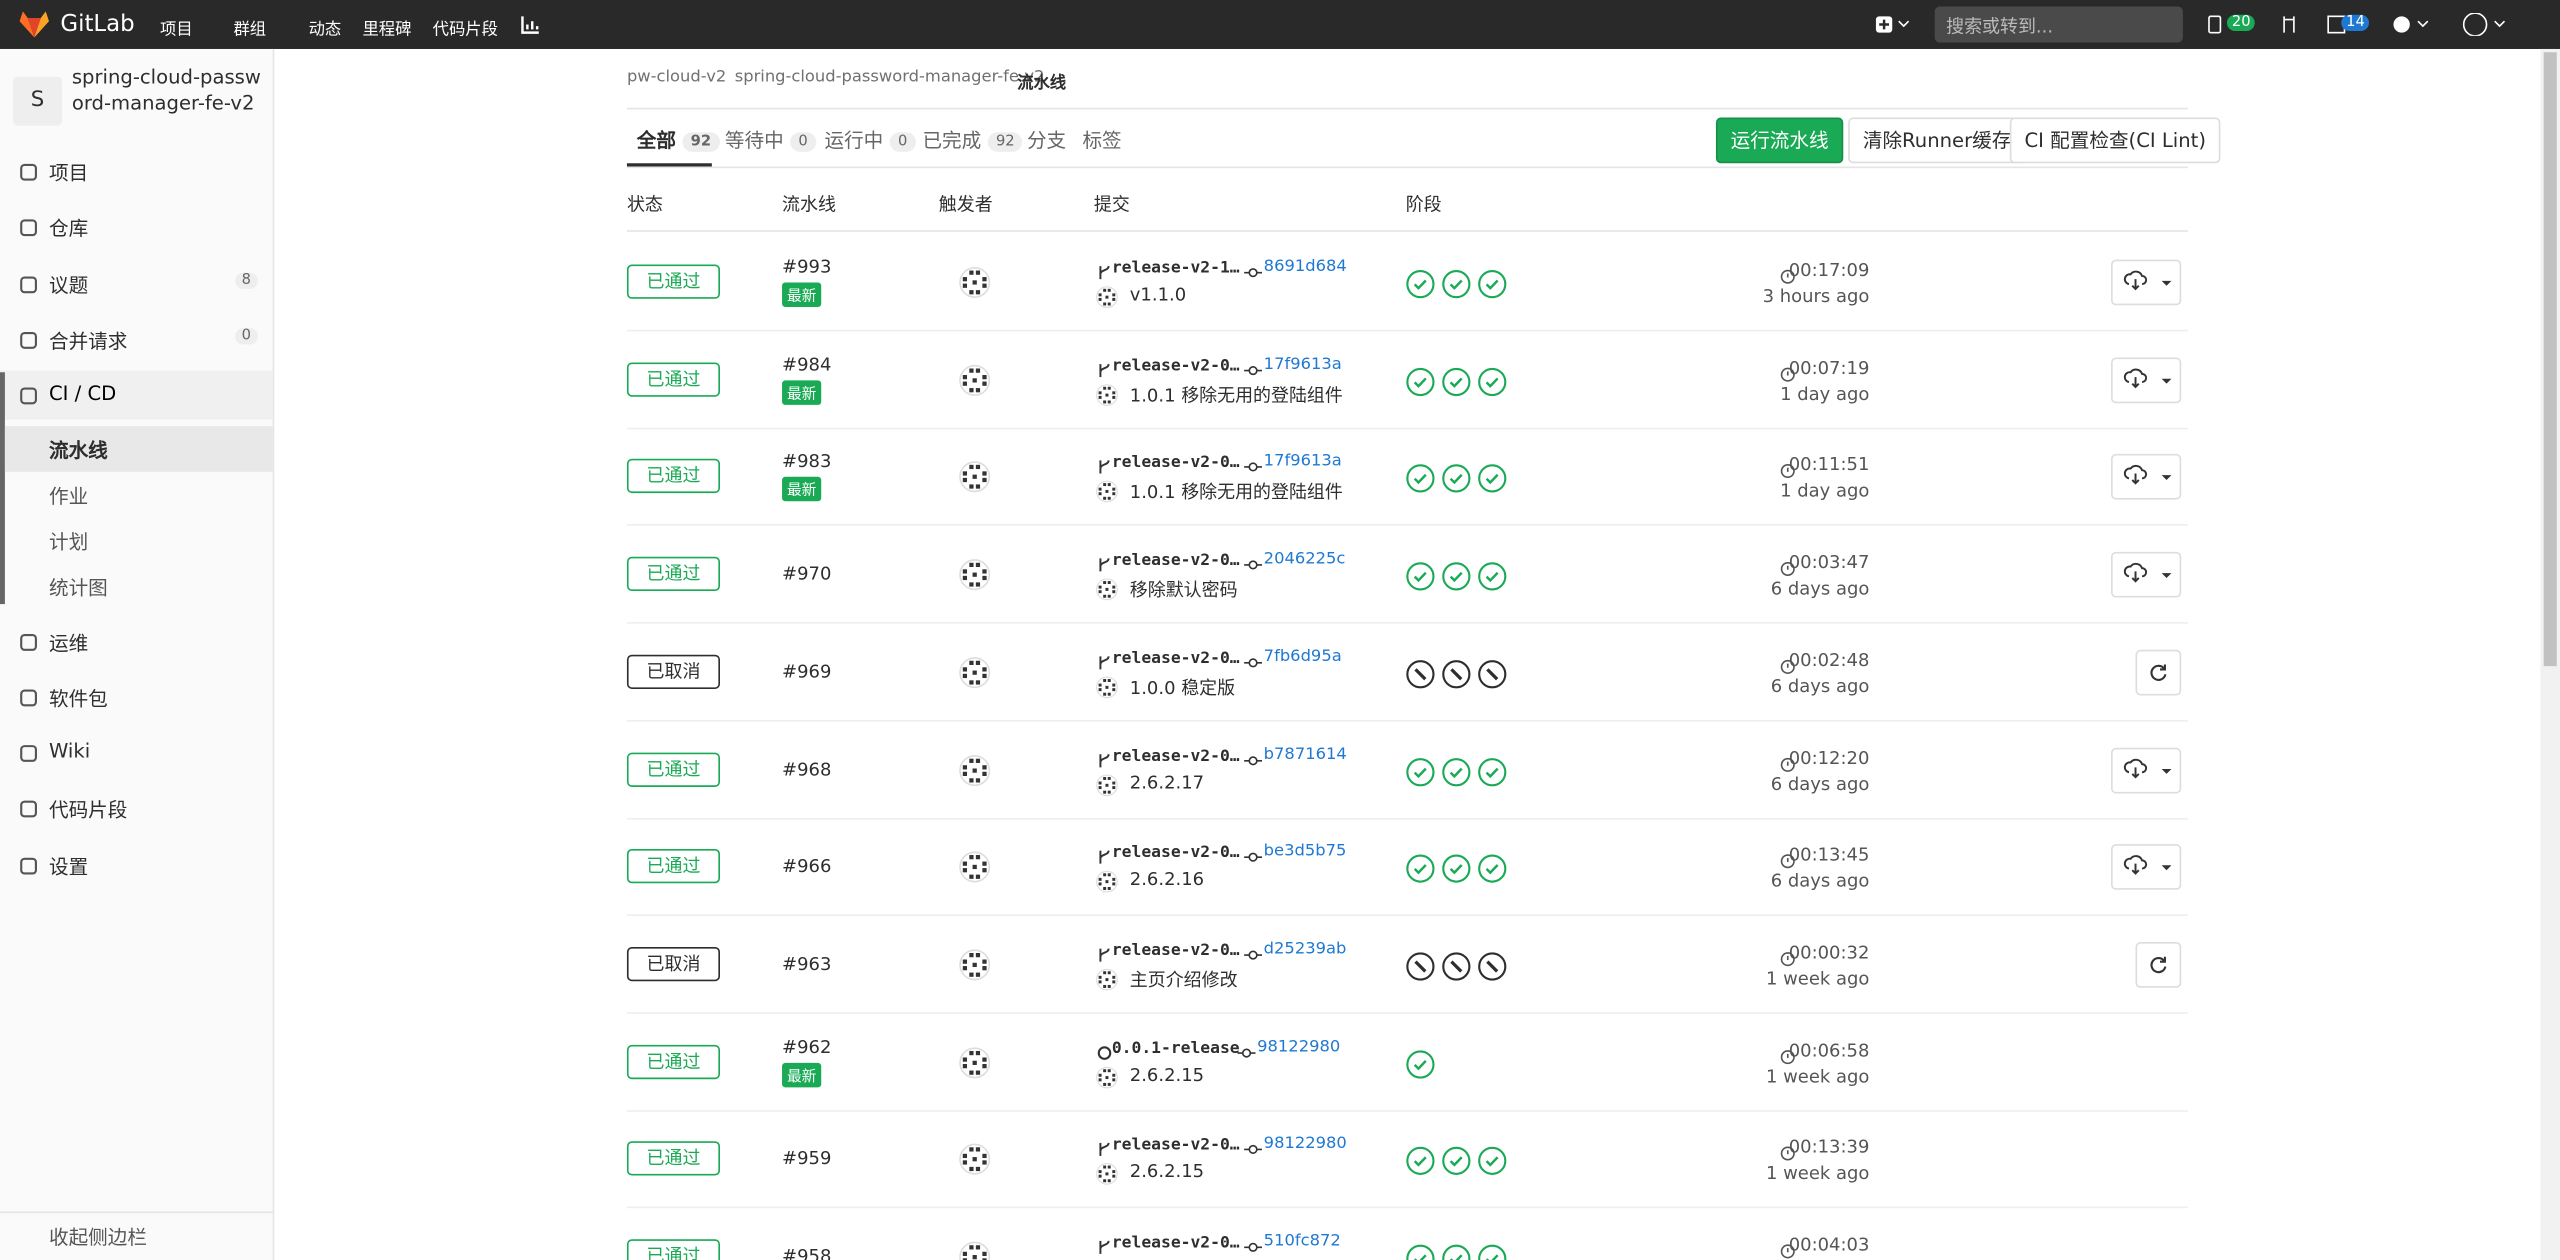 This screenshot has width=2560, height=1260. I want to click on nav-menu: 动态, so click(325, 30).